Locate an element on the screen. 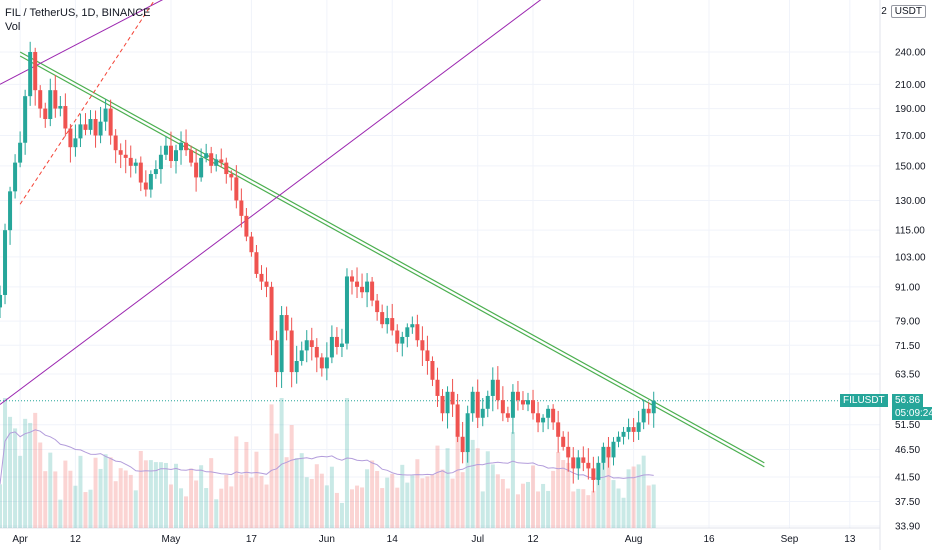  volume-label: Vol is located at coordinates (13, 27).